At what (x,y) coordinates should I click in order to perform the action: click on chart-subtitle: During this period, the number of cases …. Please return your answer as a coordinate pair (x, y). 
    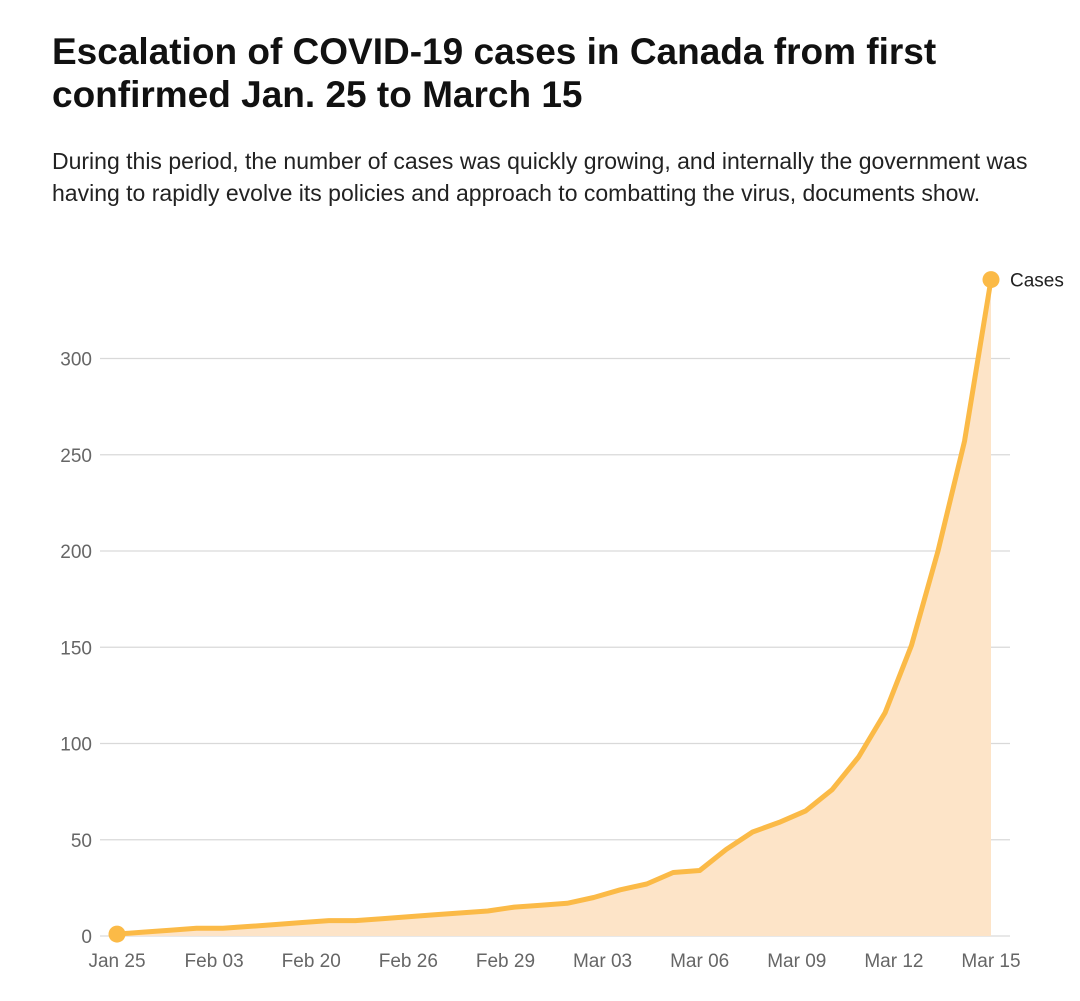
    Looking at the image, I should click on (540, 177).